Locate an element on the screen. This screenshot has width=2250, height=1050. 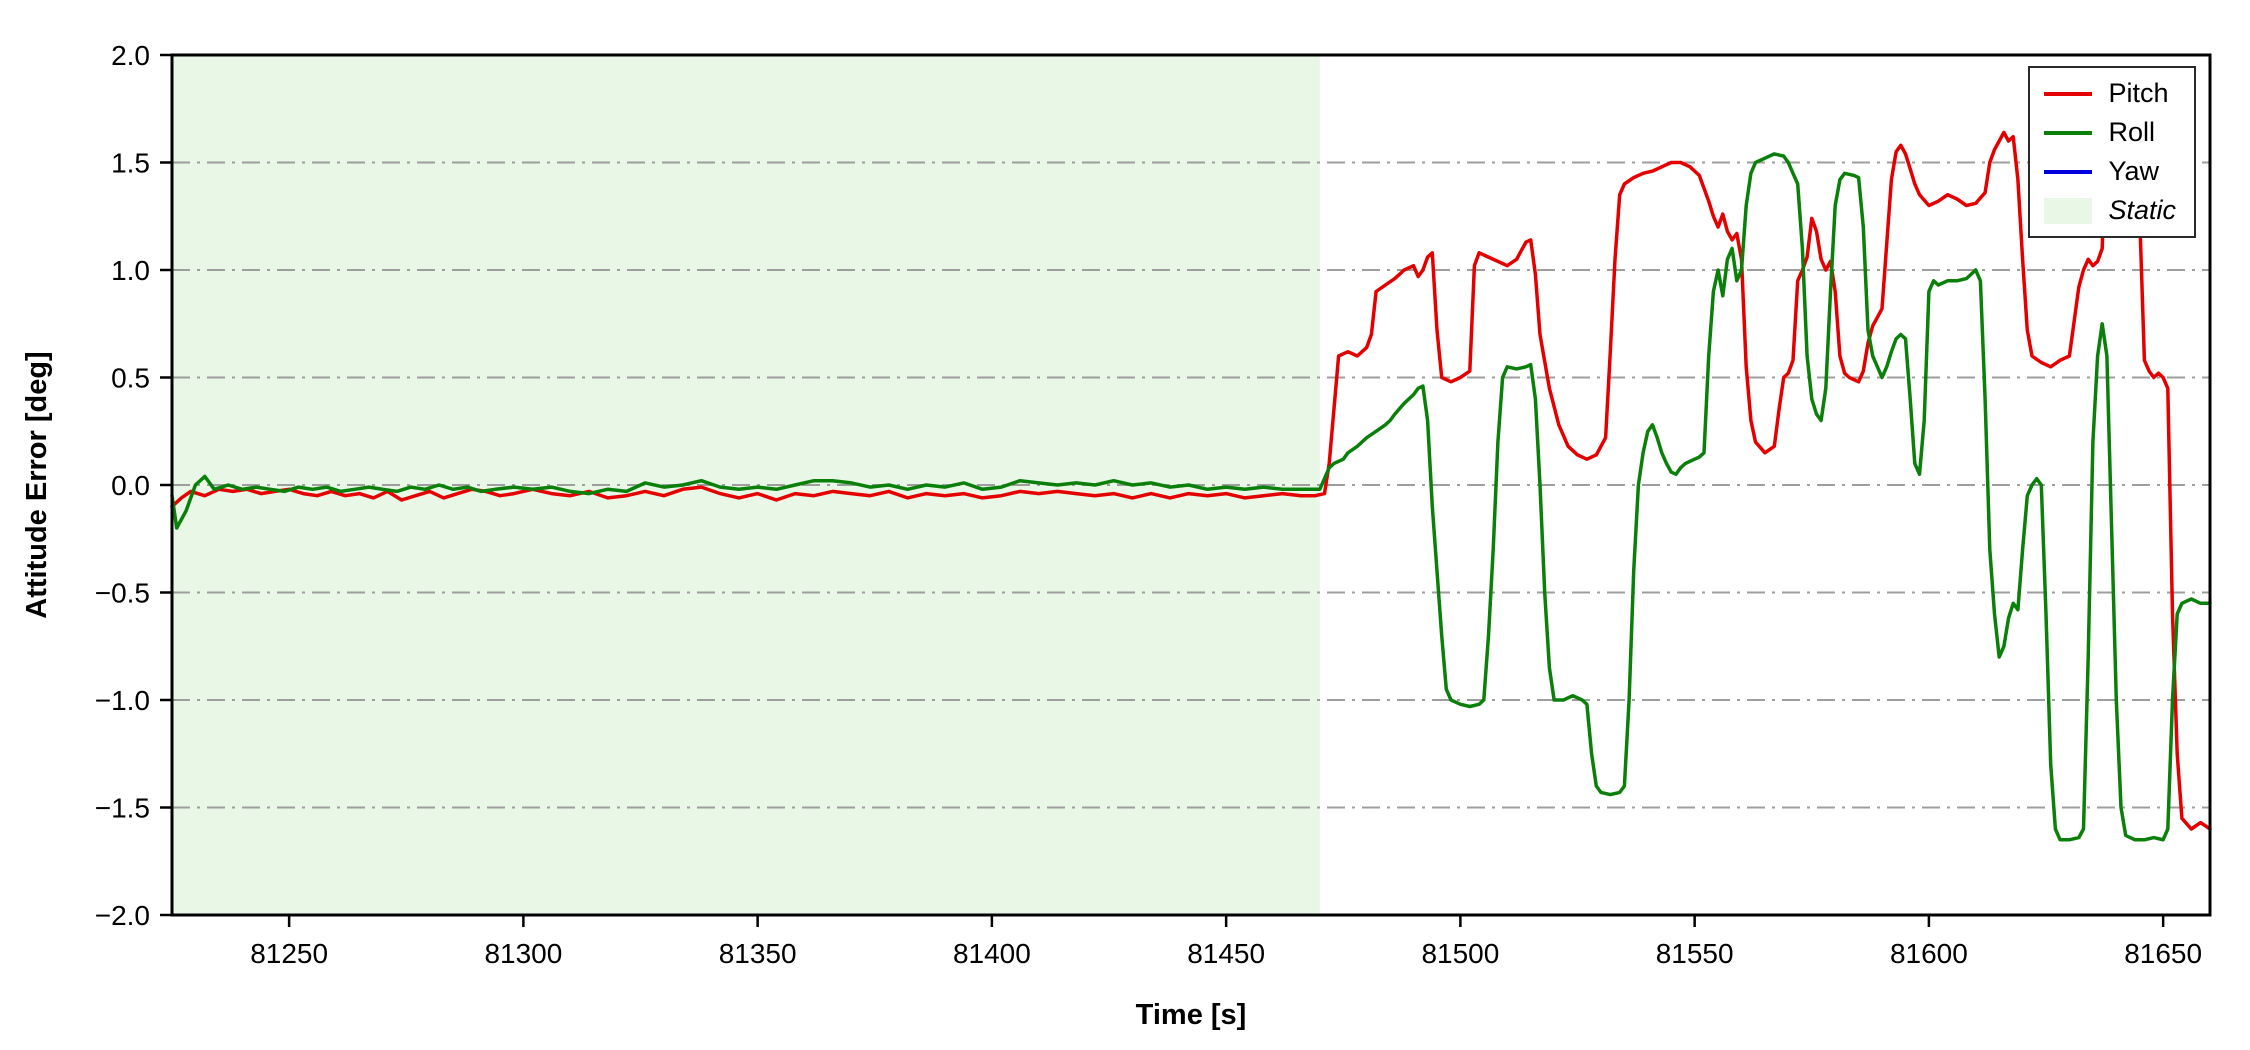
y-tick-label: −2.0 is located at coordinates (122, 915).